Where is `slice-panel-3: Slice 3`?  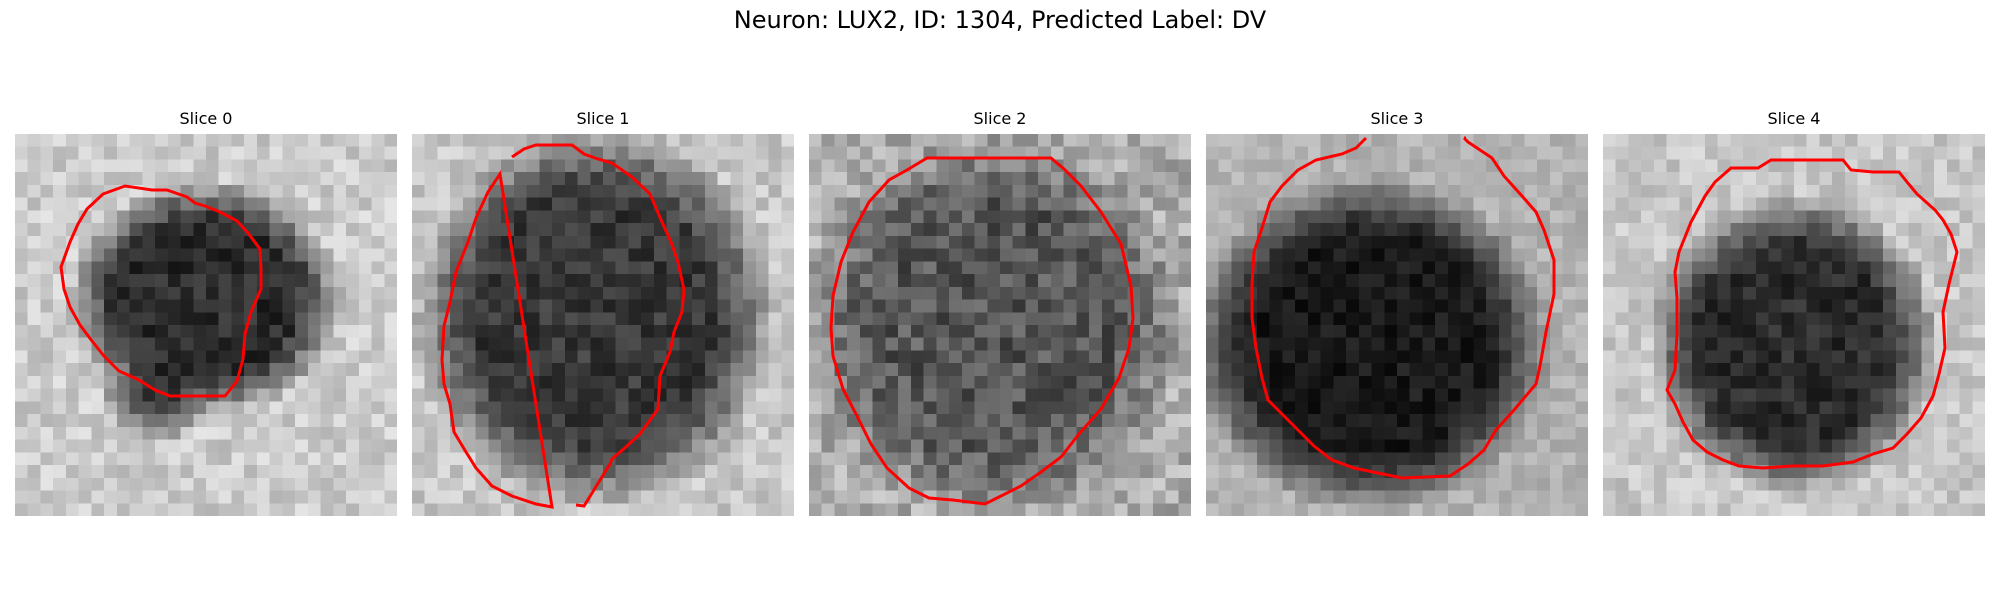
slice-panel-3: Slice 3 is located at coordinates (1397, 312).